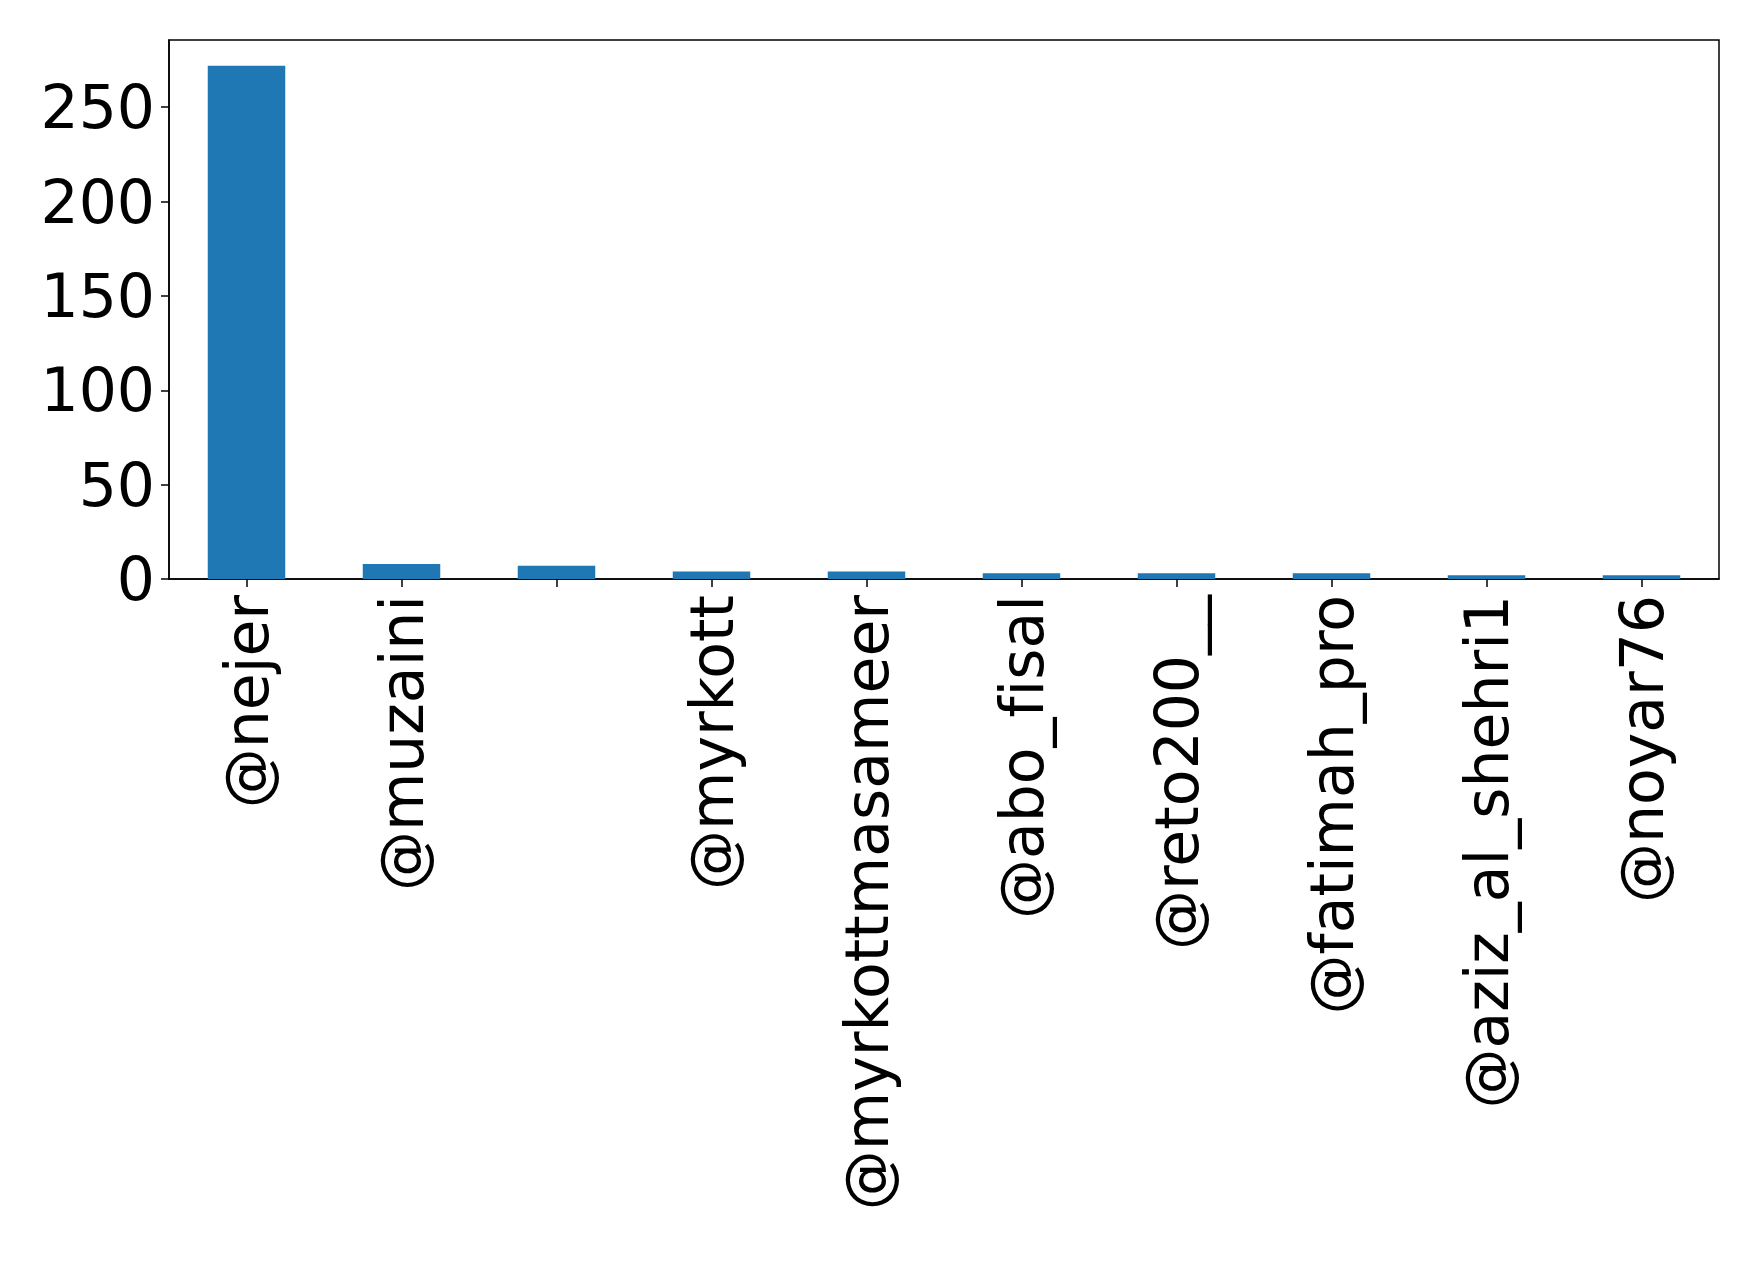 The width and height of the screenshot is (1758, 1269). What do you see at coordinates (246, 701) in the screenshot?
I see `x-tick-label: @nejer` at bounding box center [246, 701].